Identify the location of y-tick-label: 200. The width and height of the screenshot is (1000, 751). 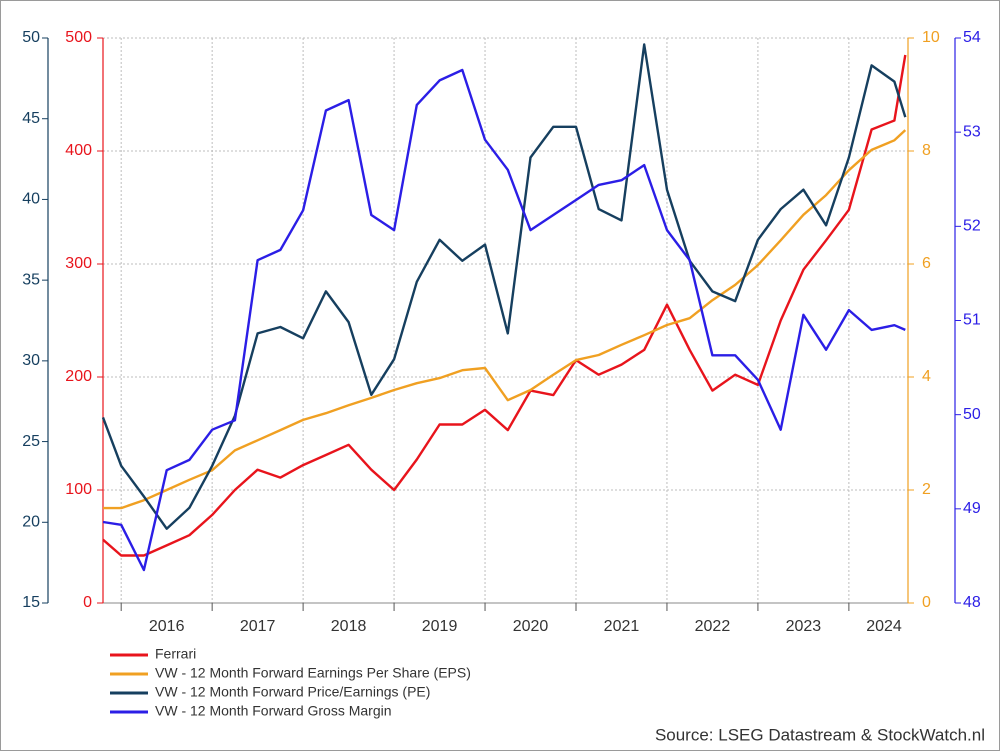
(78, 376).